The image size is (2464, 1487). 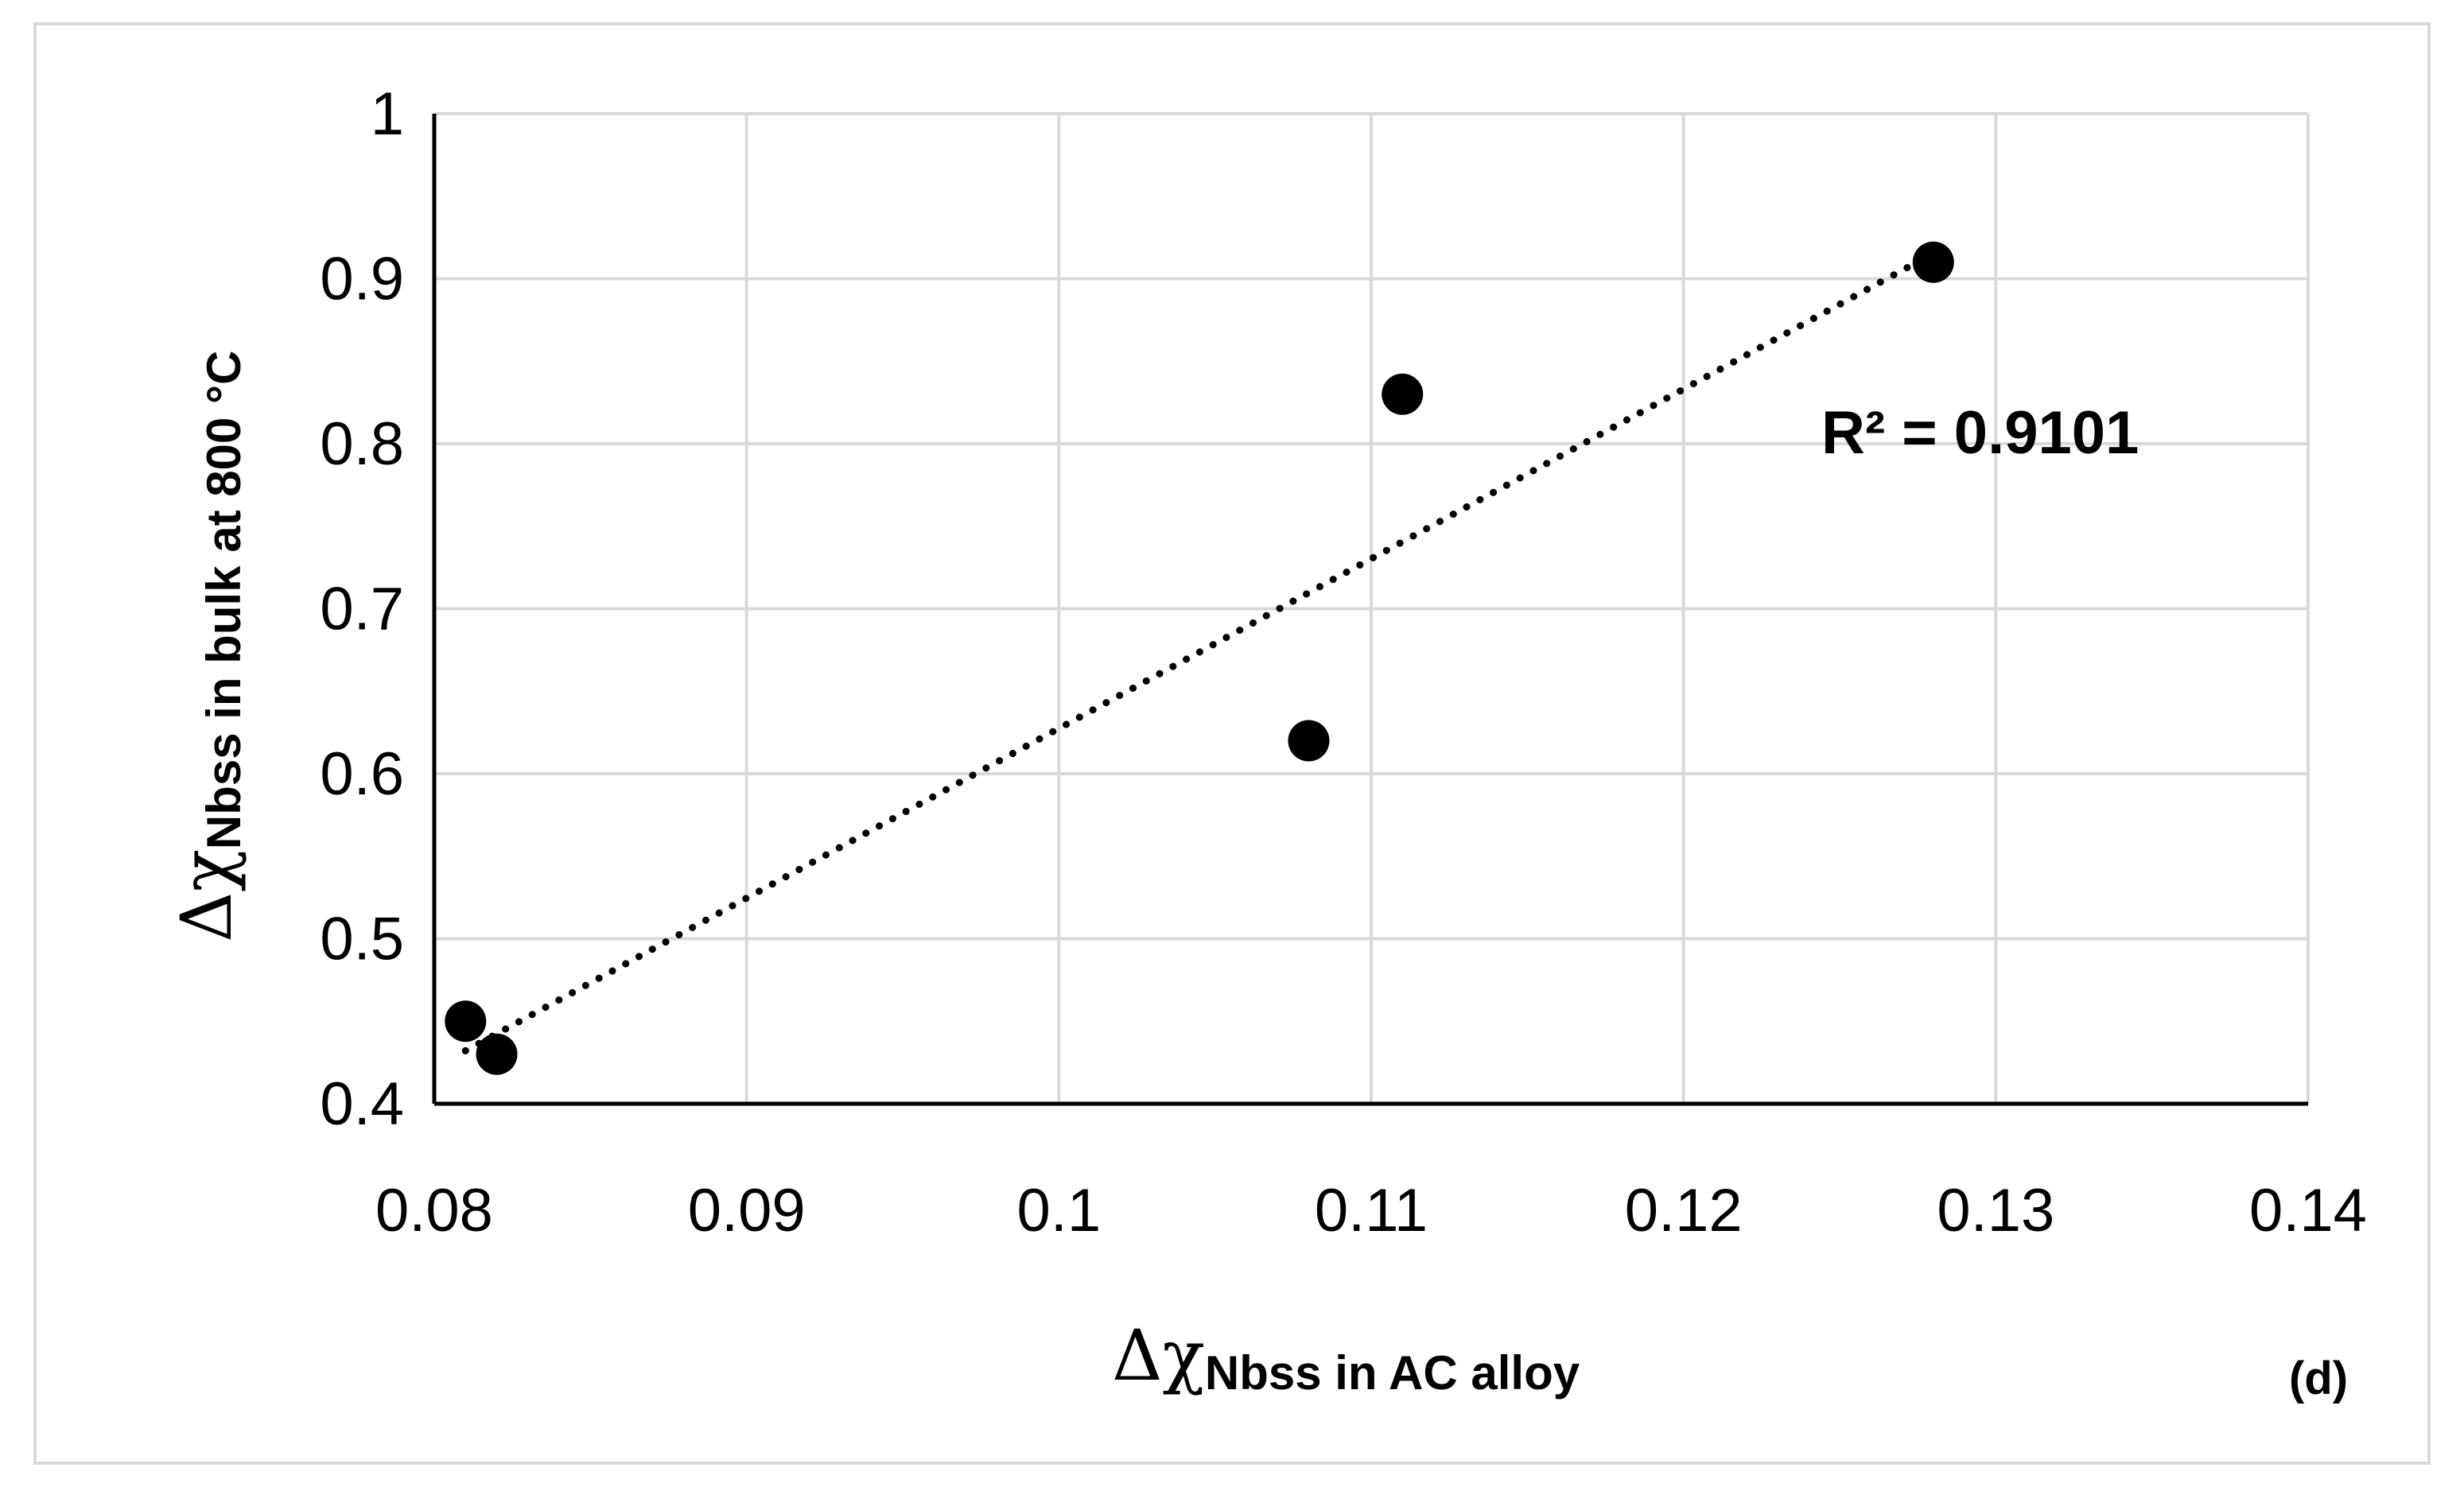 I want to click on y-tick-label: 1, so click(x=387, y=114).